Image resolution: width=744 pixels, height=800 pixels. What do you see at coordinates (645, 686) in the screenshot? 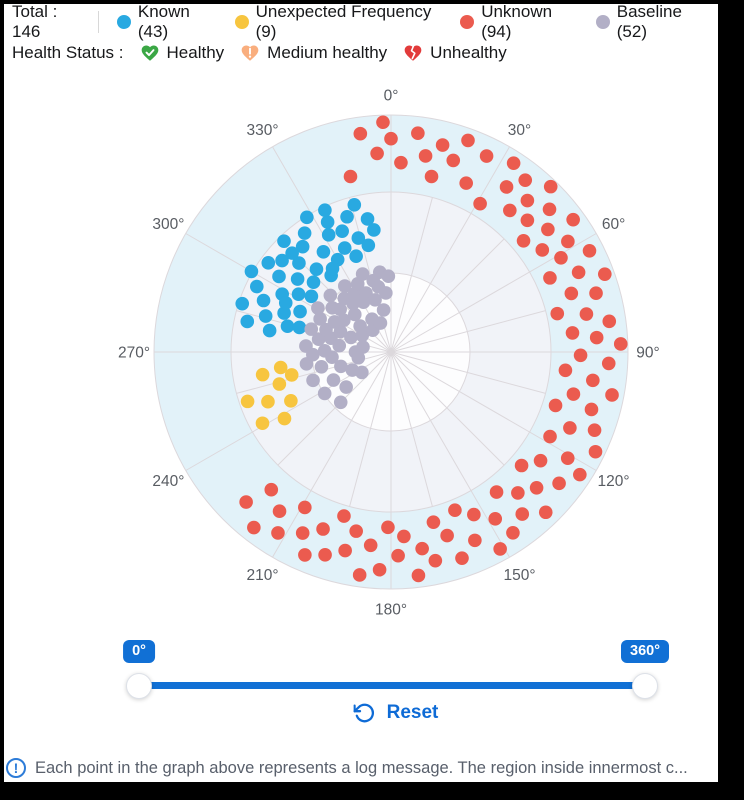
I see `slider-handle-max` at bounding box center [645, 686].